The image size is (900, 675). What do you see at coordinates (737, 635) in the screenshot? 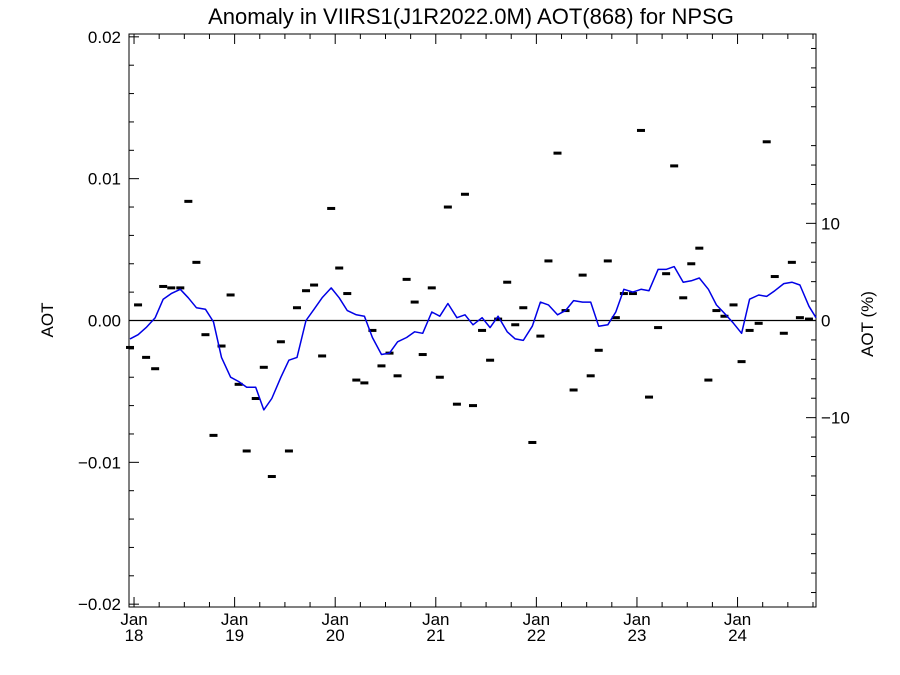
I see `x-tick-label-year: 24` at bounding box center [737, 635].